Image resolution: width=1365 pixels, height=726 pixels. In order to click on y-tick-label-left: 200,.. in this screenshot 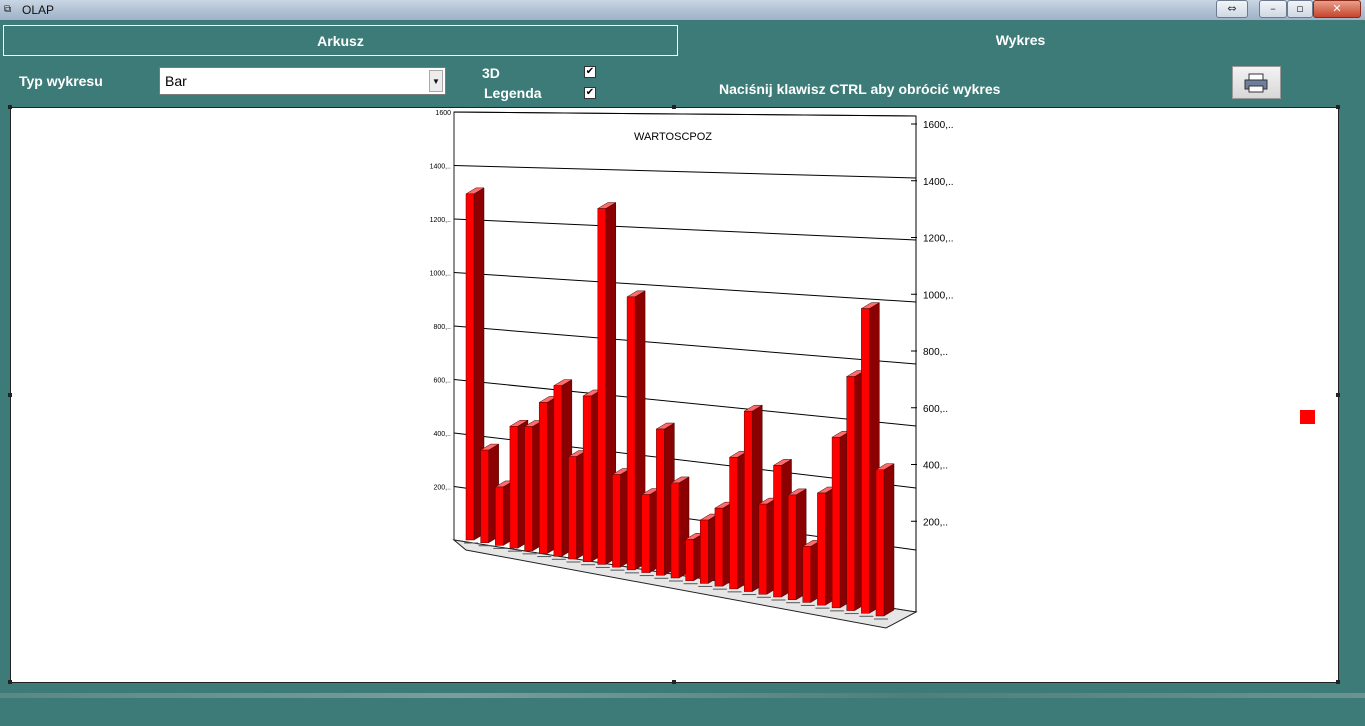, I will do `click(442, 488)`.